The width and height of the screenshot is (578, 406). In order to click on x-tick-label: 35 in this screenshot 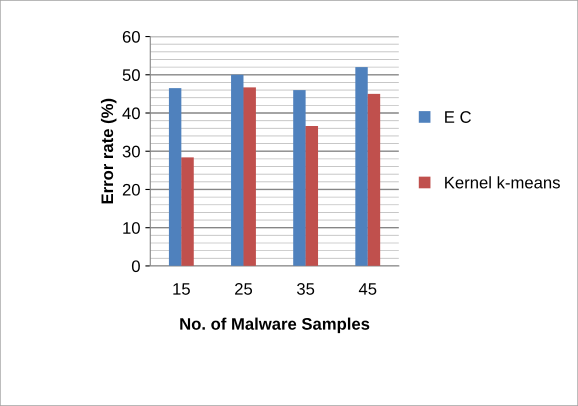, I will do `click(305, 289)`.